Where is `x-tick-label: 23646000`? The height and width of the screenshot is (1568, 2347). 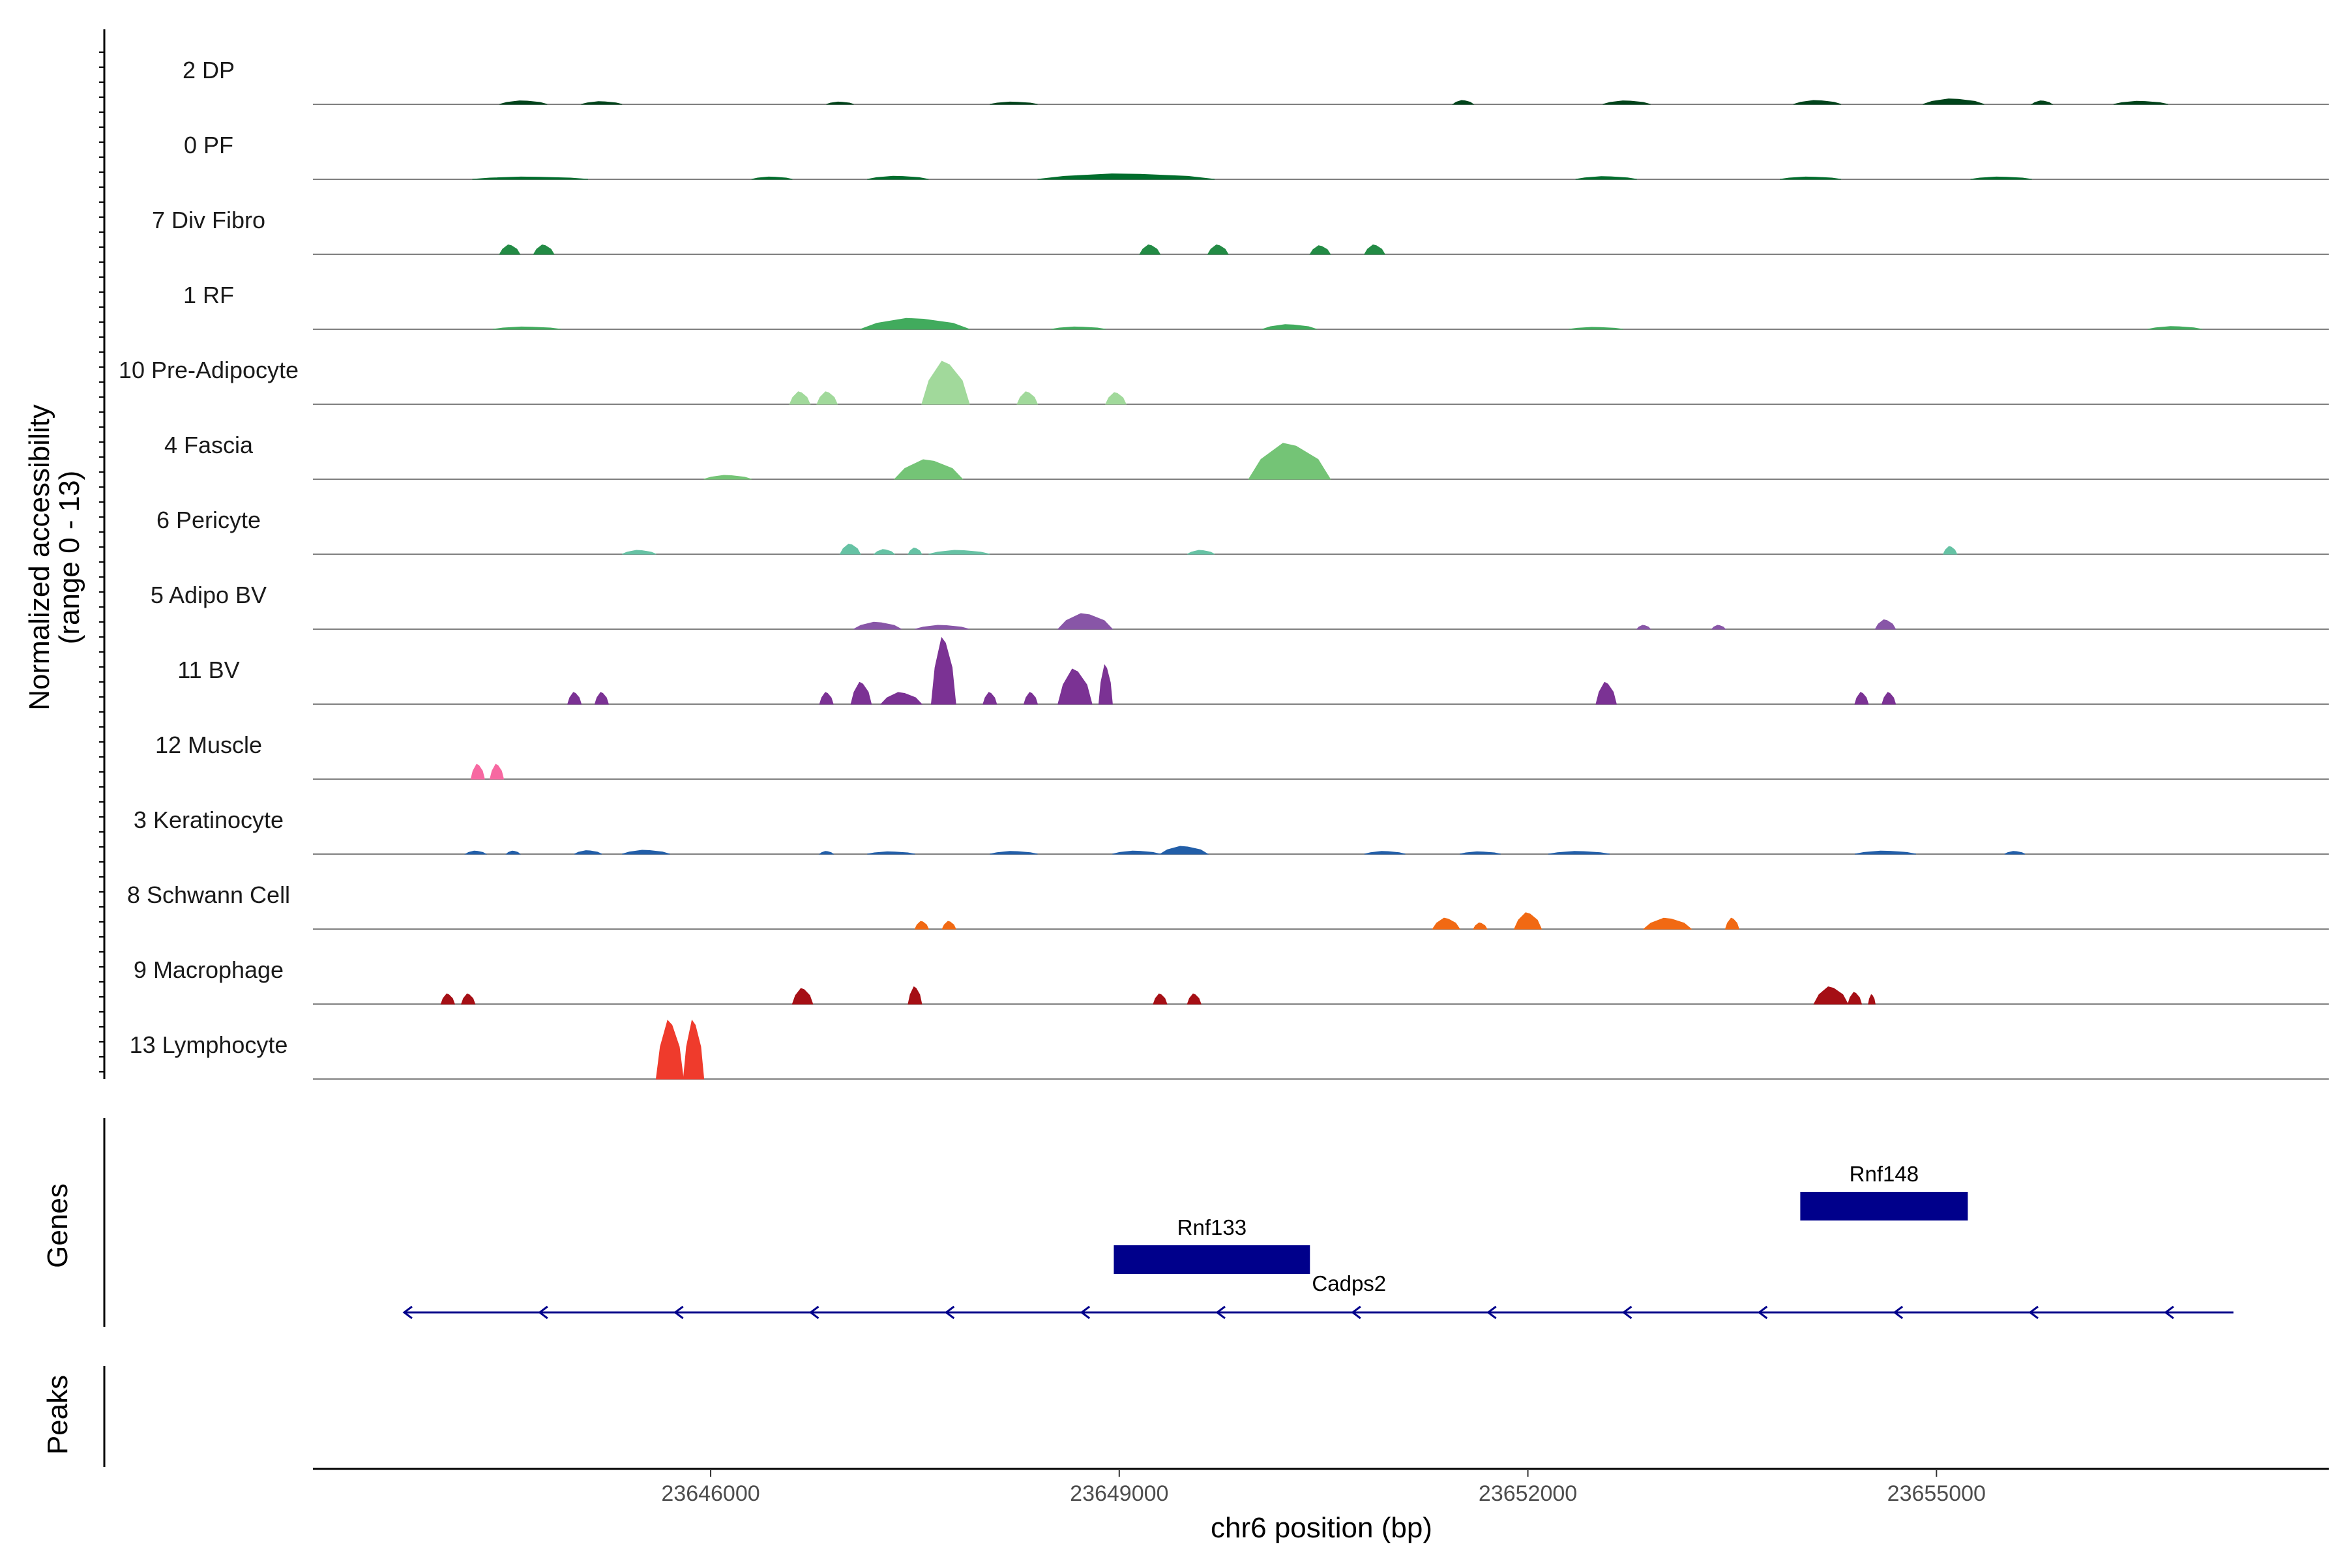
x-tick-label: 23646000 is located at coordinates (710, 1493).